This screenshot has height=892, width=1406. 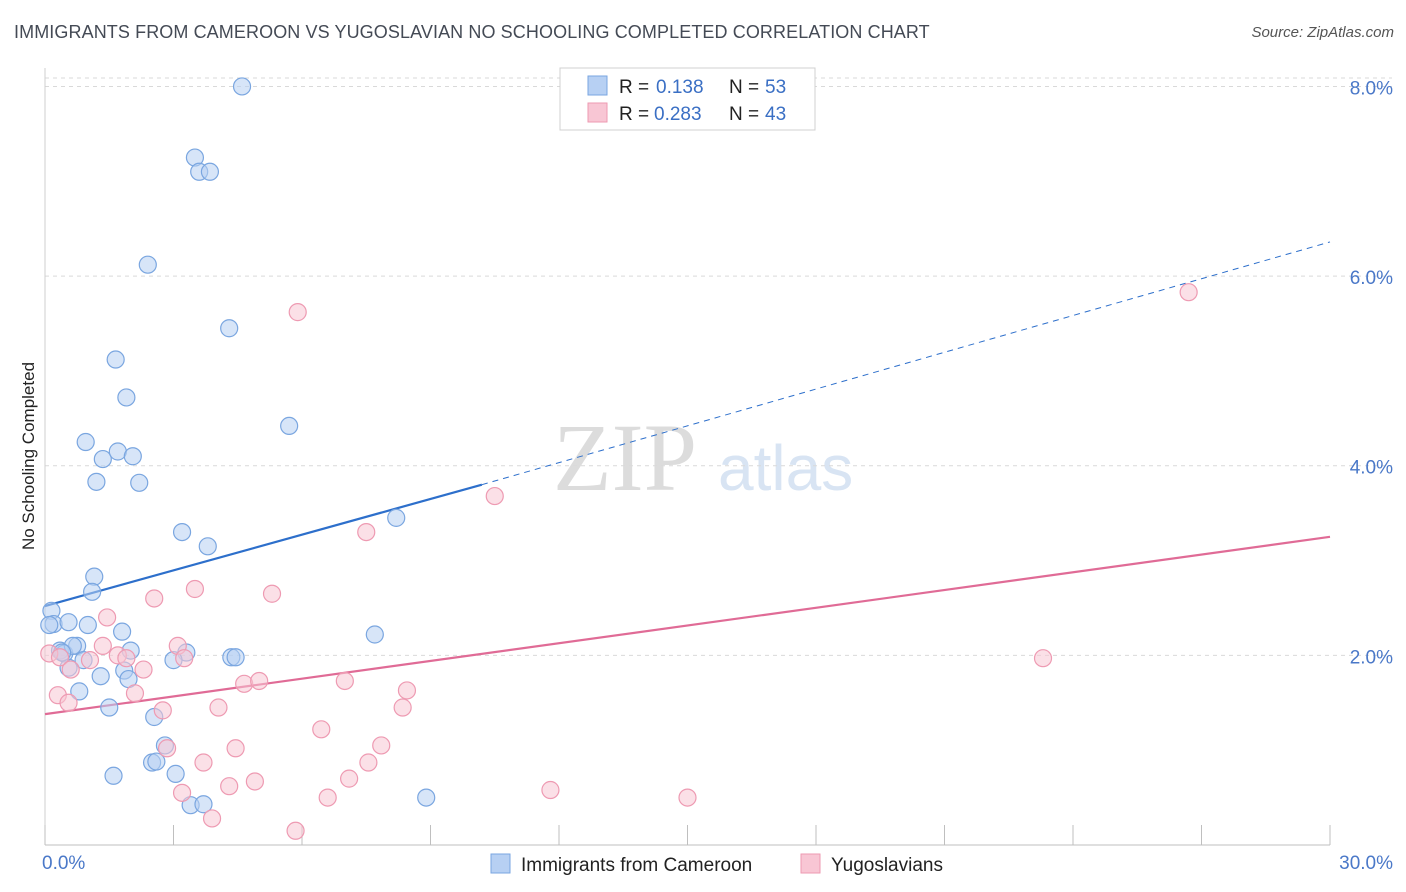 I want to click on legend-r-value-pink: 0.283, so click(x=678, y=114).